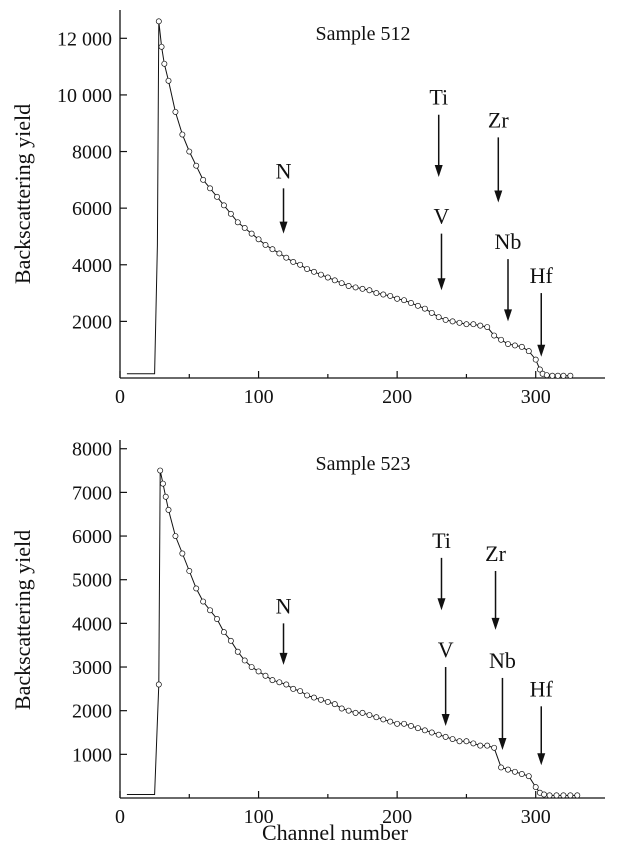 Image resolution: width=617 pixels, height=850 pixels. Describe the element at coordinates (397, 397) in the screenshot. I see `x-tick-label: 200` at that location.